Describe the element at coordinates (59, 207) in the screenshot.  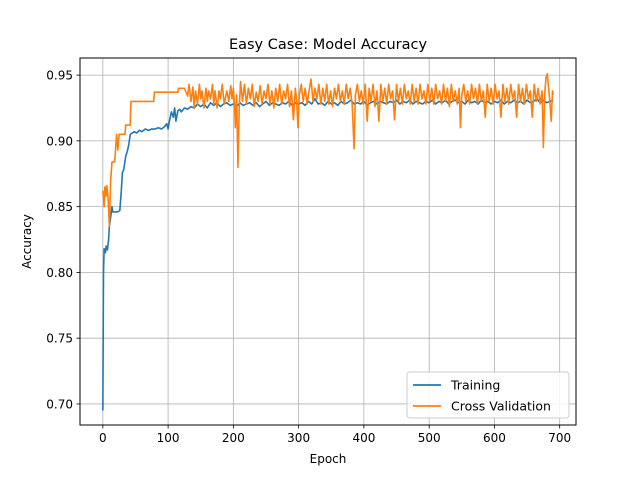
I see `y-tick-label: 0.85` at that location.